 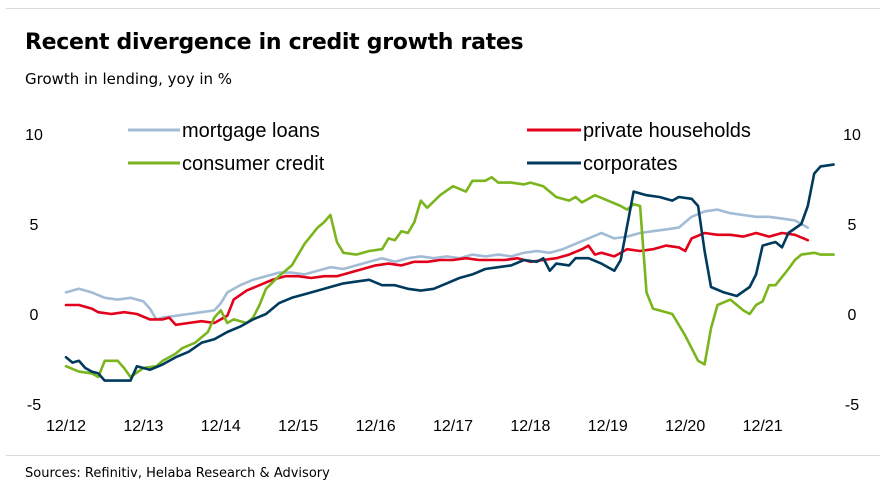 I want to click on y-tick-label-left: -5, so click(x=34, y=405).